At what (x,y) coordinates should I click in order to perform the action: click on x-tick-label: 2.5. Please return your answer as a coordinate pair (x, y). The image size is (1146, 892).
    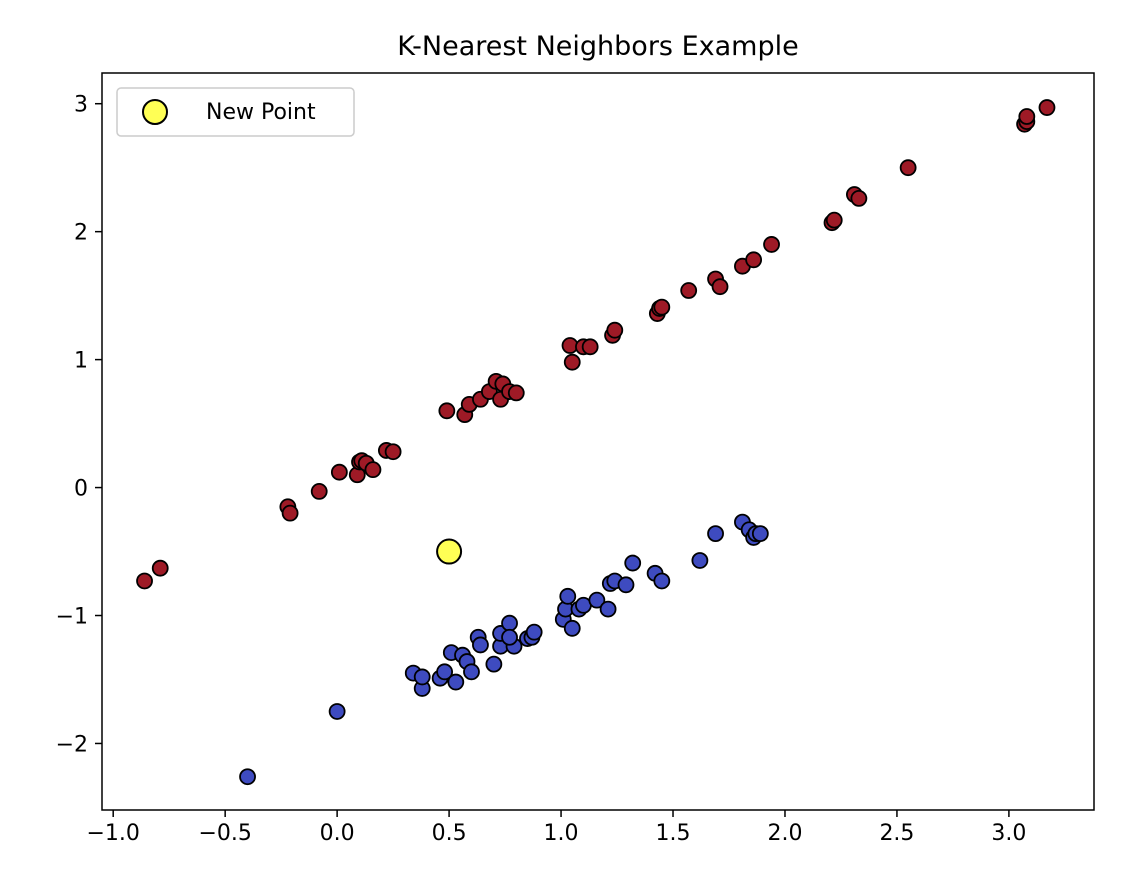
    Looking at the image, I should click on (896, 833).